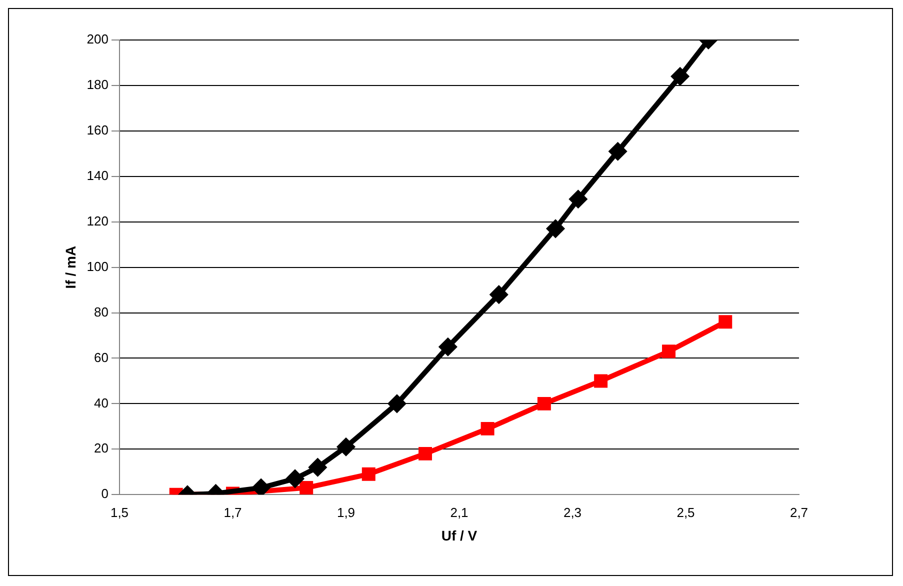 The height and width of the screenshot is (586, 903). What do you see at coordinates (97, 175) in the screenshot?
I see `y-tick-label: 140` at bounding box center [97, 175].